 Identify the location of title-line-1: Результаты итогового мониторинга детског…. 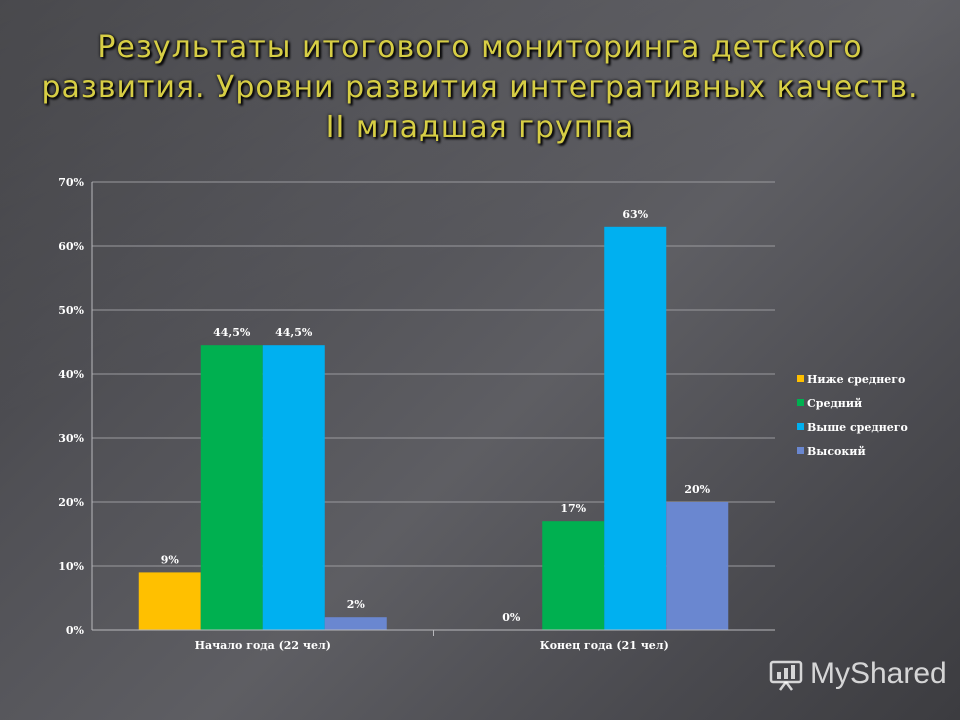
(480, 47).